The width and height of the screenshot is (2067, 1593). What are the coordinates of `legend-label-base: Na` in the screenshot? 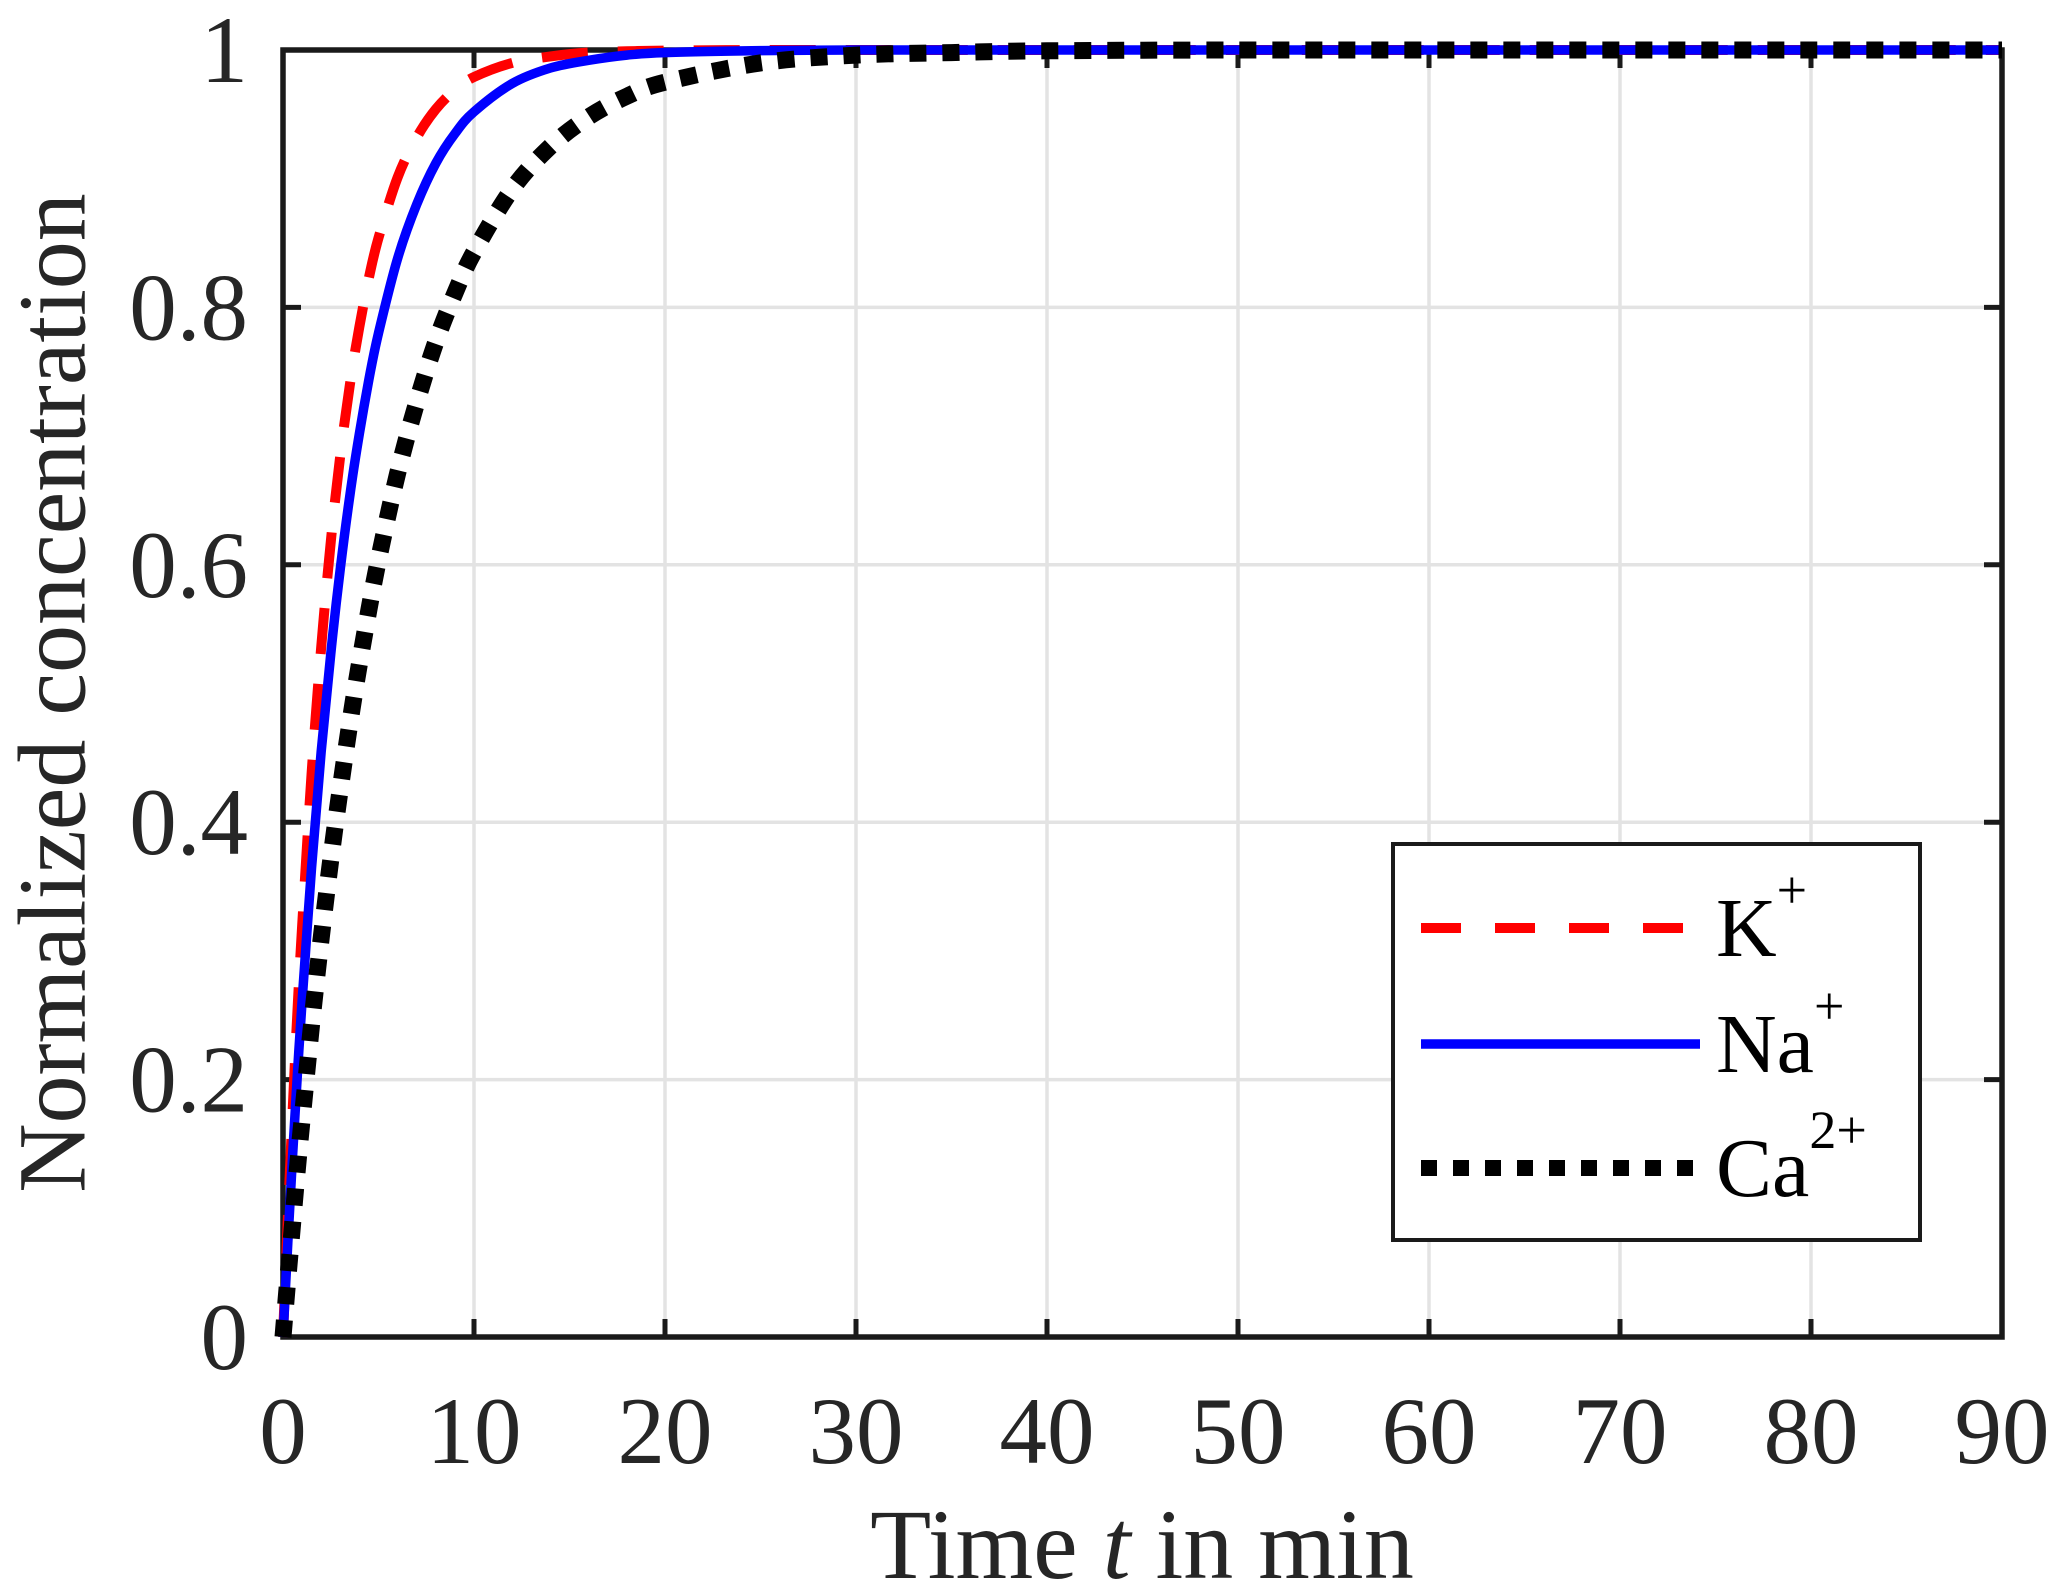 It's located at (1765, 1044).